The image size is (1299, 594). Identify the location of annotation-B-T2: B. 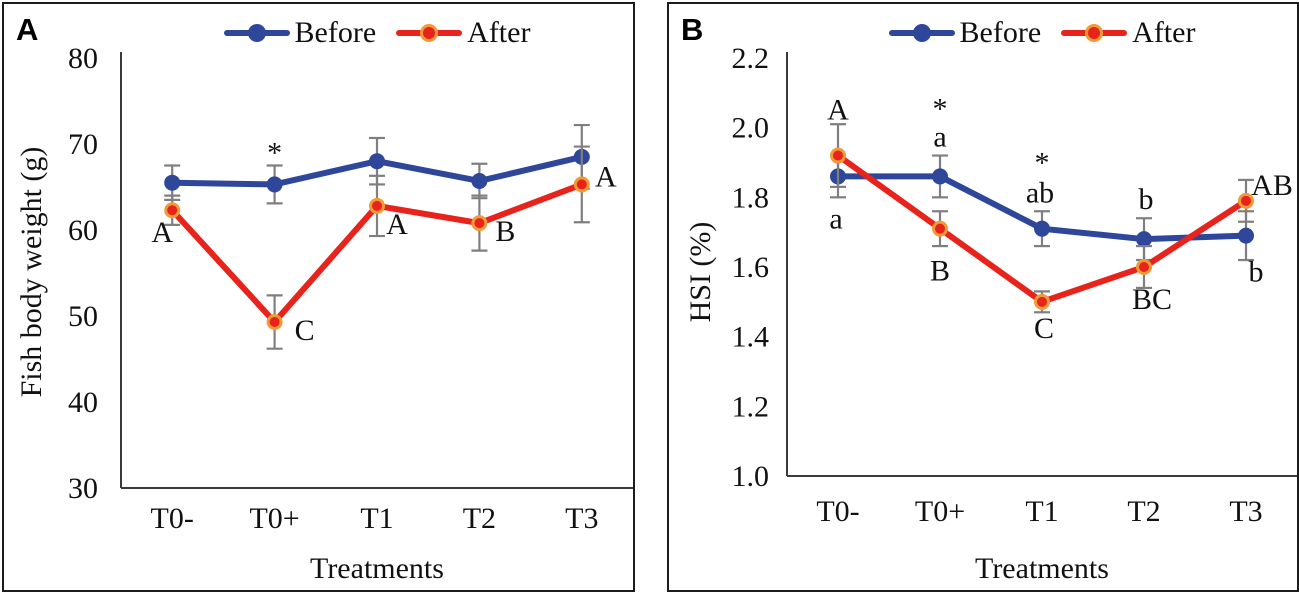
(505, 231).